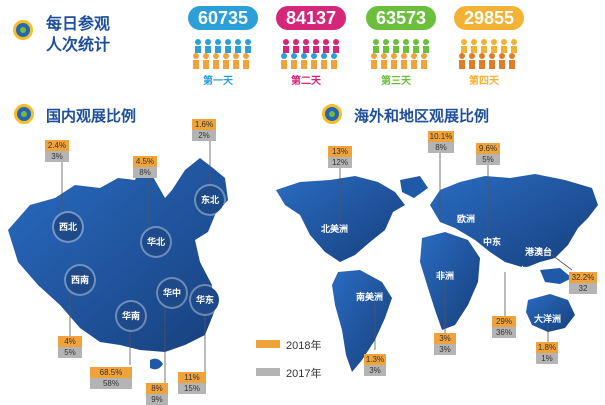  What do you see at coordinates (340, 151) in the screenshot?
I see `north-america-2018-tag: 13%` at bounding box center [340, 151].